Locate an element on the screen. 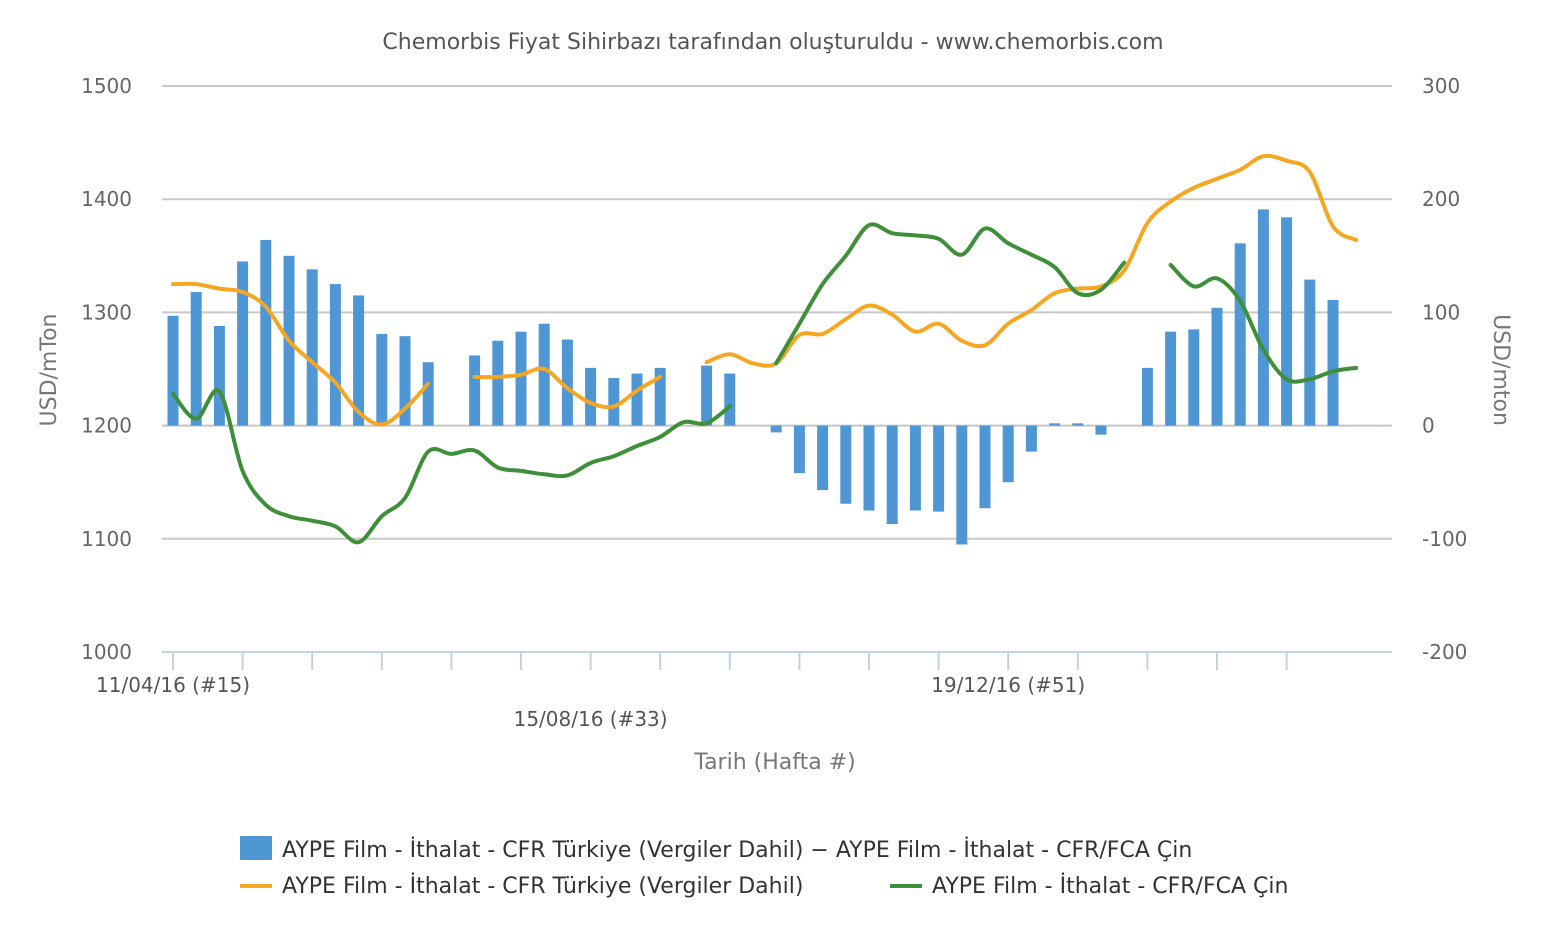 This screenshot has width=1552, height=930. y-left-tick-label: 1100 is located at coordinates (106, 539).